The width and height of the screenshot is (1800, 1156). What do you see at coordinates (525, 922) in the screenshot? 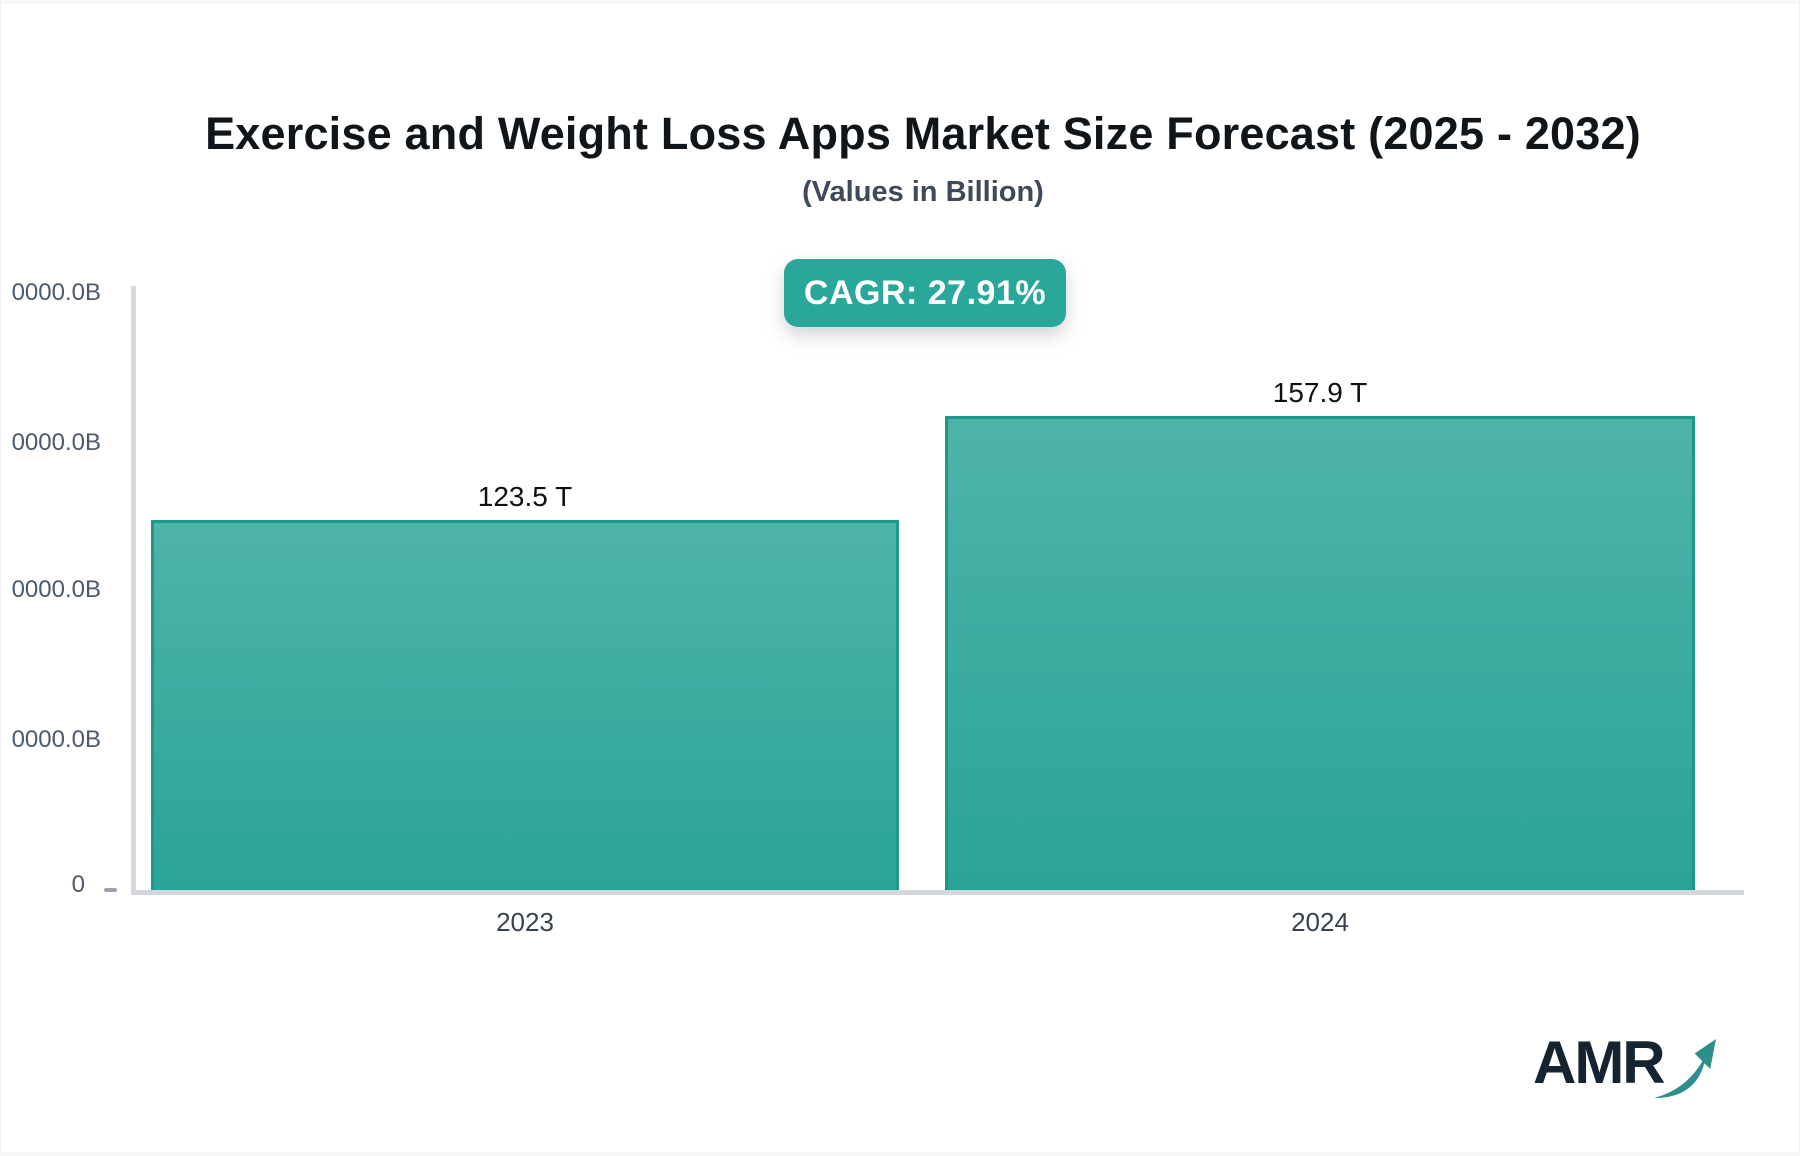
I see `x-category-label-2023: 2023` at bounding box center [525, 922].